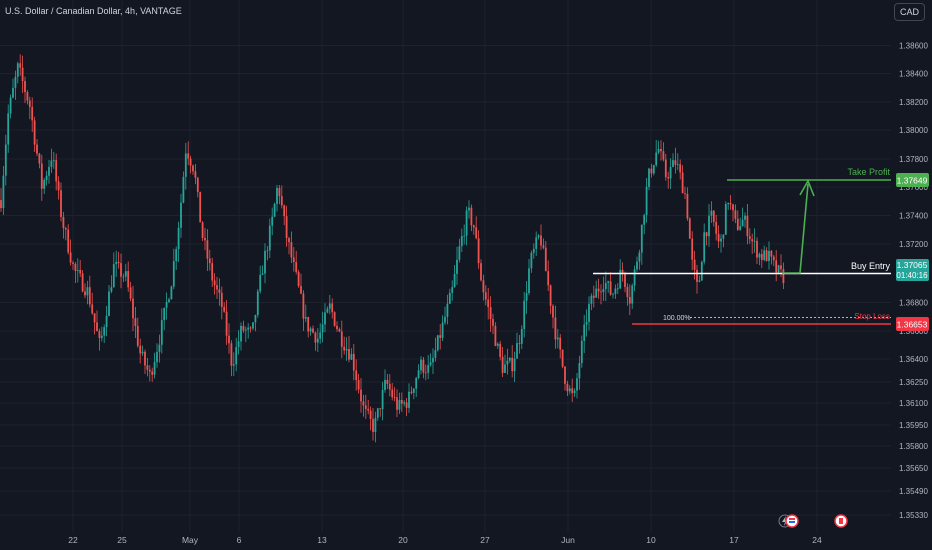 The width and height of the screenshot is (932, 550). I want to click on arrow-head-icon, so click(807, 188).